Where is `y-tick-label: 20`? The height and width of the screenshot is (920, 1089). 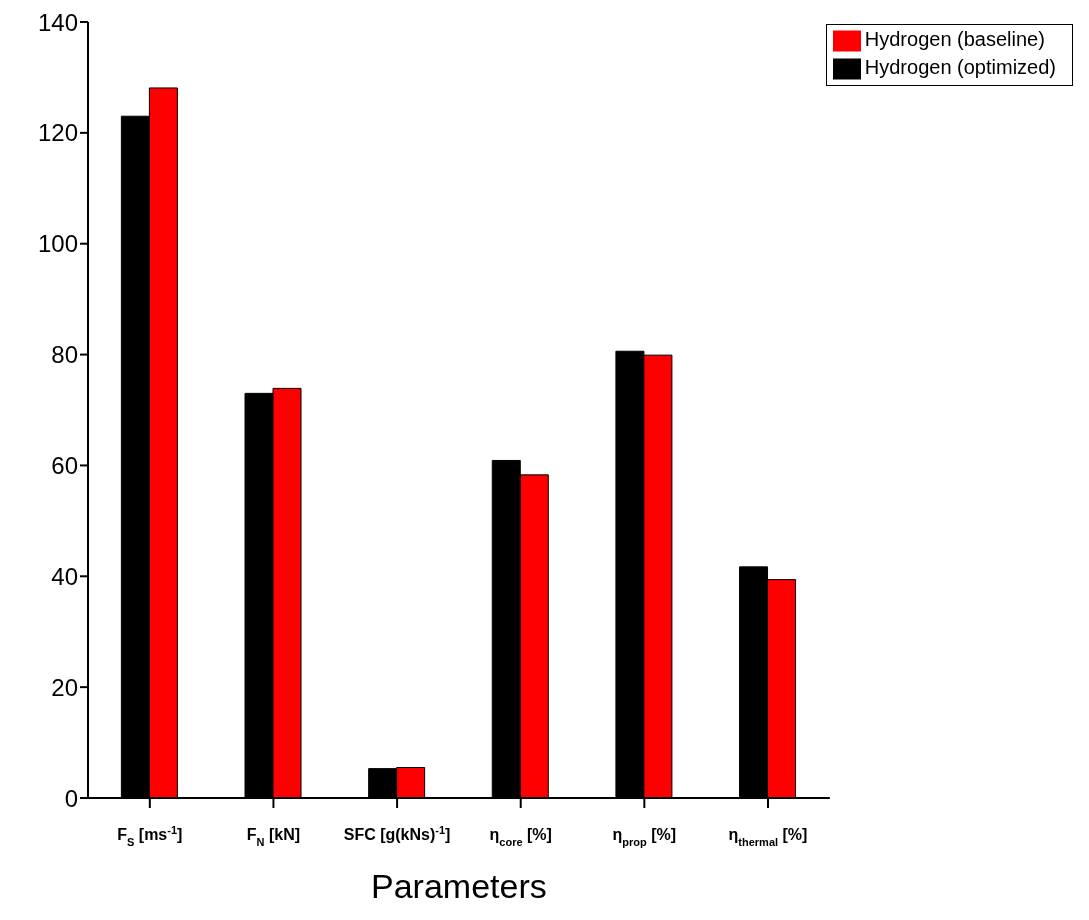
y-tick-label: 20 is located at coordinates (64, 687).